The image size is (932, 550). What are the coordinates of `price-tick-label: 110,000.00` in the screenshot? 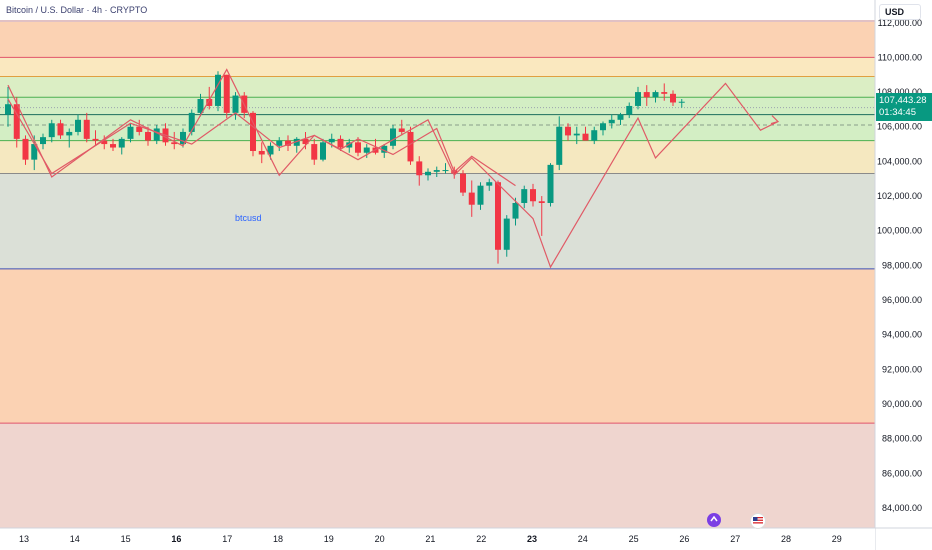 It's located at (900, 57).